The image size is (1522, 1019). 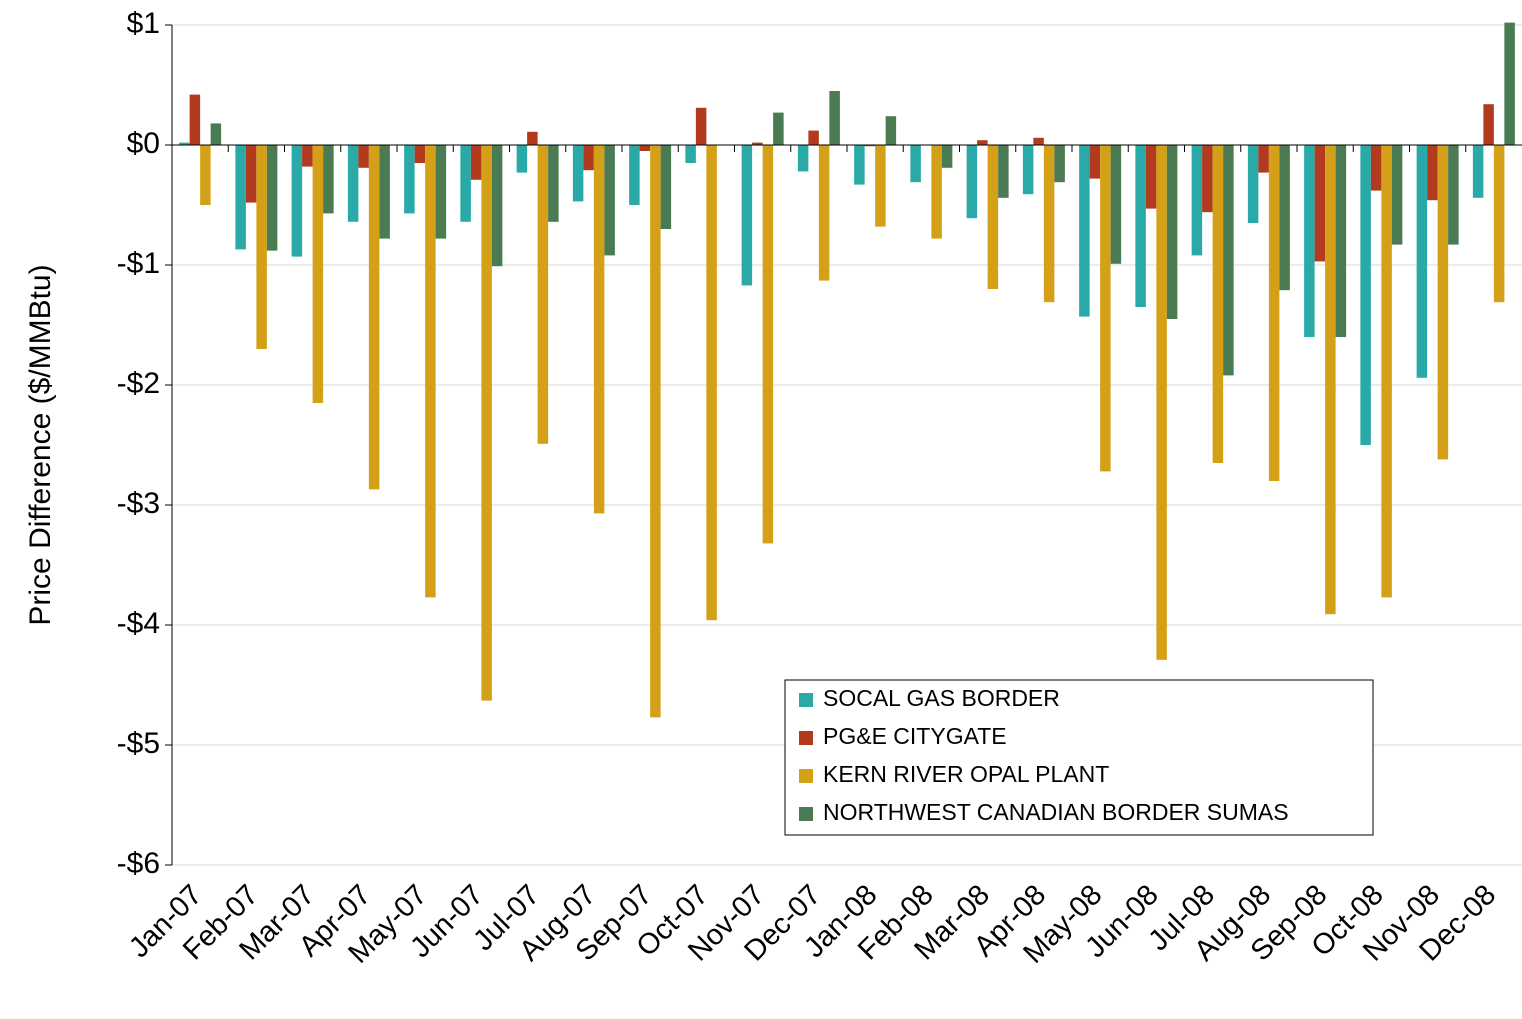 I want to click on legend-label: PG&E CITYGATE, so click(x=915, y=736).